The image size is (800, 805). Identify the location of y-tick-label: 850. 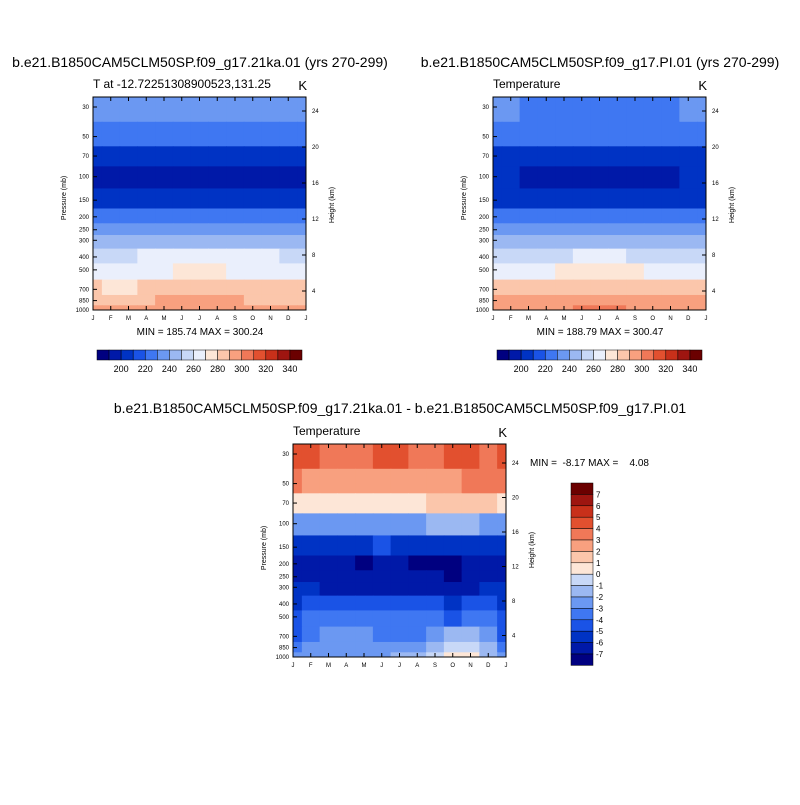
(484, 302).